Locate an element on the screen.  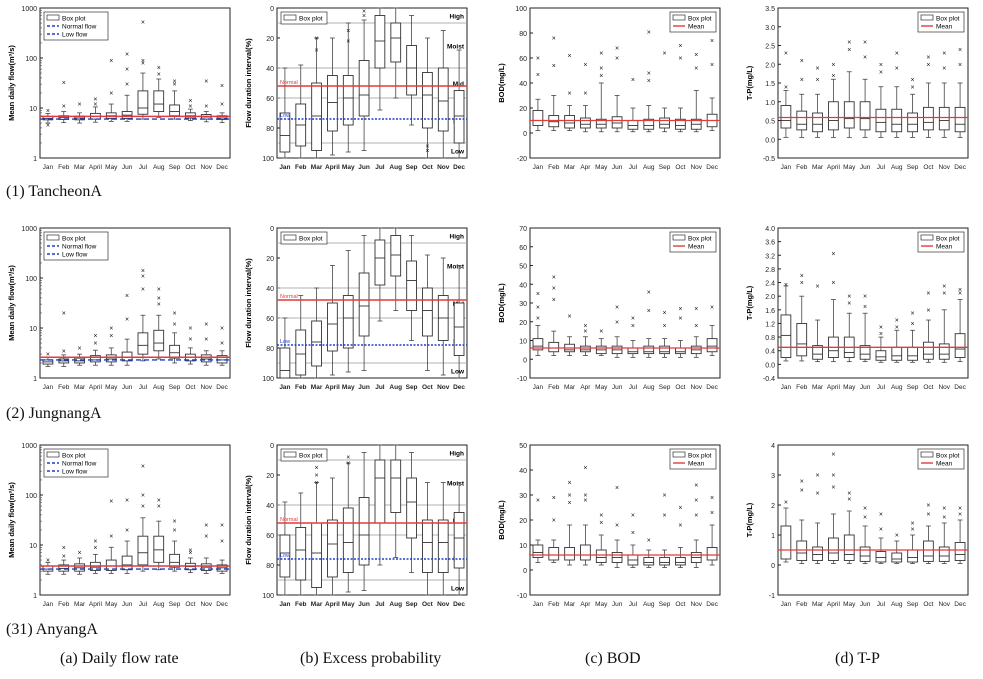
box-Jul: ×× is located at coordinates (881, 343).